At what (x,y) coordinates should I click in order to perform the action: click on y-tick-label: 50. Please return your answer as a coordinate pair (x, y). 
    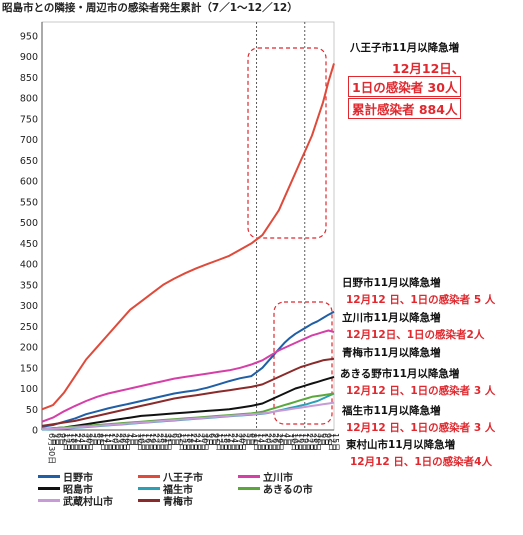
    Looking at the image, I should click on (32, 410).